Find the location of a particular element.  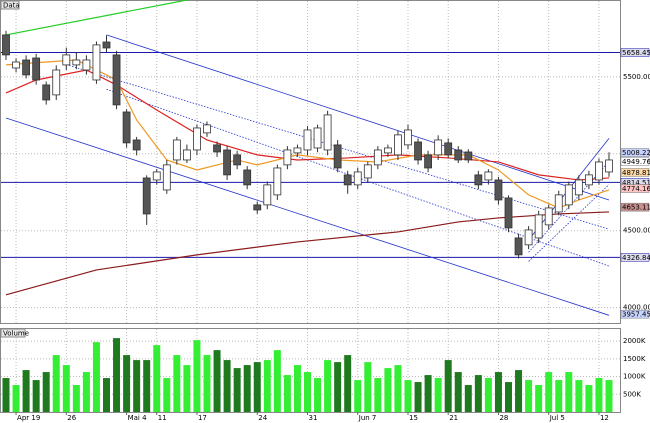

price-label: 4326.84 is located at coordinates (636, 258).